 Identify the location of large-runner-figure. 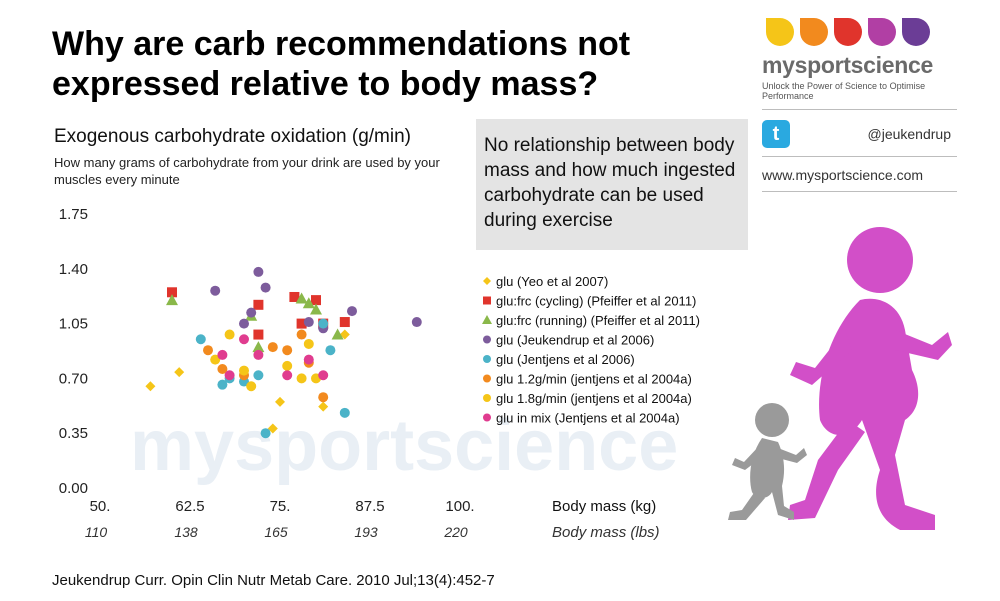
(870, 378).